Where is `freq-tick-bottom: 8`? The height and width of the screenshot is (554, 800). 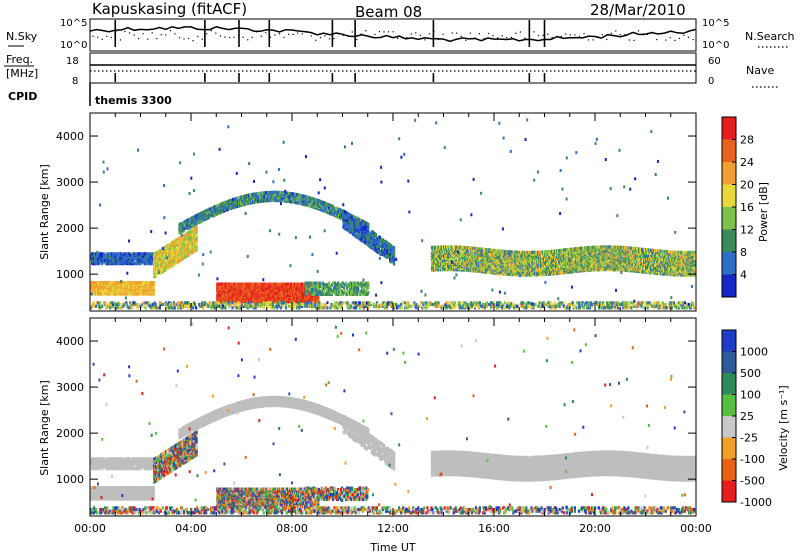 freq-tick-bottom: 8 is located at coordinates (75, 81).